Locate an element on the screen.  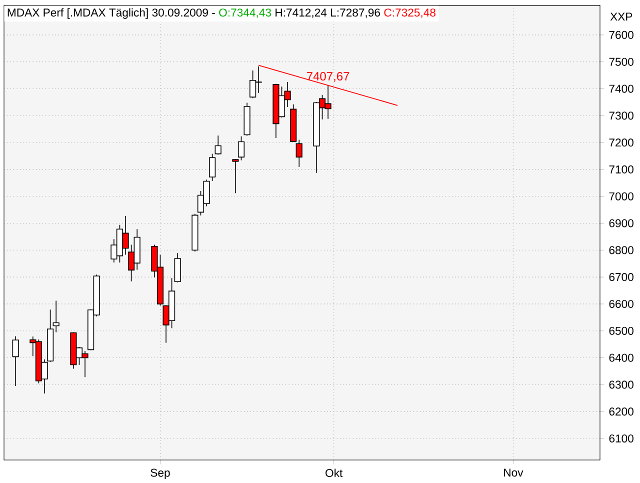
x-tick-label: Okt is located at coordinates (334, 472).